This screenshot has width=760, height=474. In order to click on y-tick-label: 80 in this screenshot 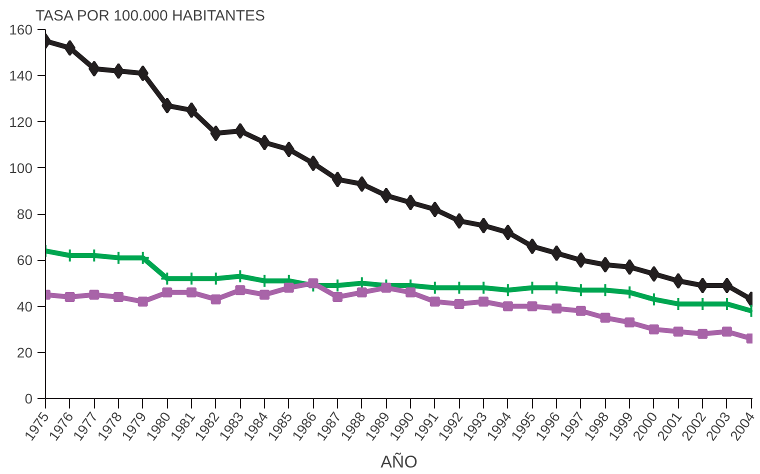, I will do `click(24, 214)`.